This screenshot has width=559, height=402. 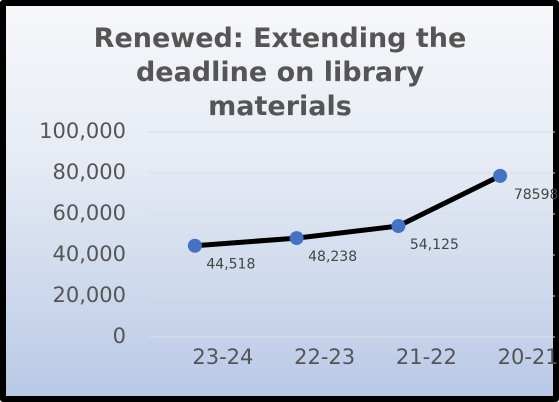 What do you see at coordinates (222, 357) in the screenshot?
I see `x-tick-label: 23-24` at bounding box center [222, 357].